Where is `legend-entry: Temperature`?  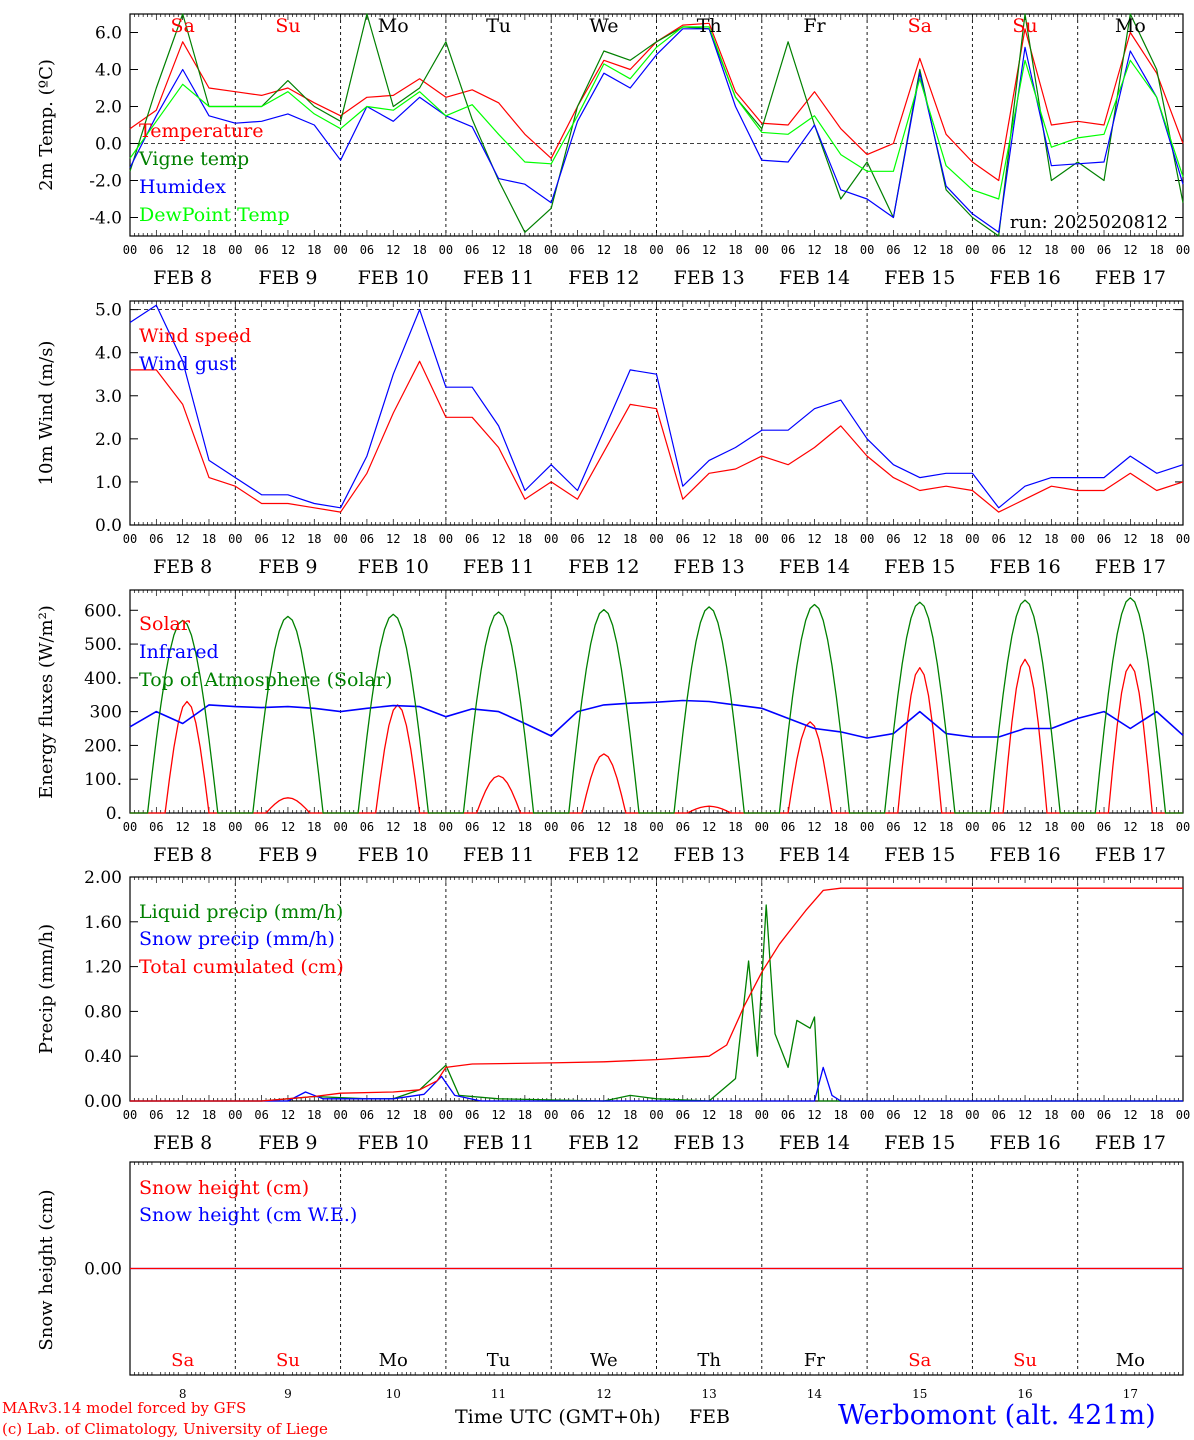
legend-entry: Temperature is located at coordinates (201, 131).